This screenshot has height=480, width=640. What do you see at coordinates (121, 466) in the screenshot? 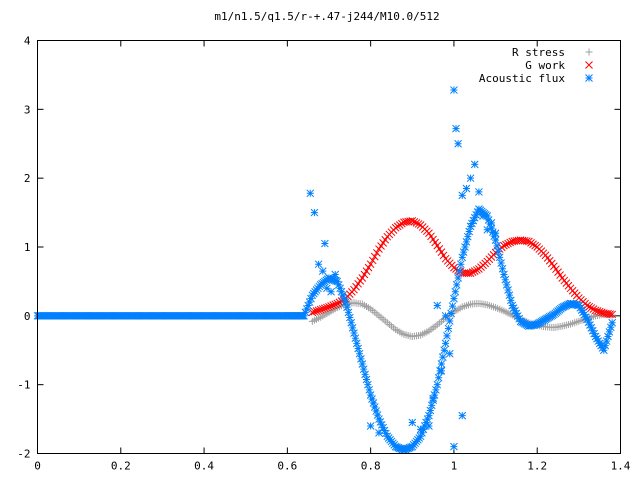
I see `x-tick-label: 0.2` at bounding box center [121, 466].